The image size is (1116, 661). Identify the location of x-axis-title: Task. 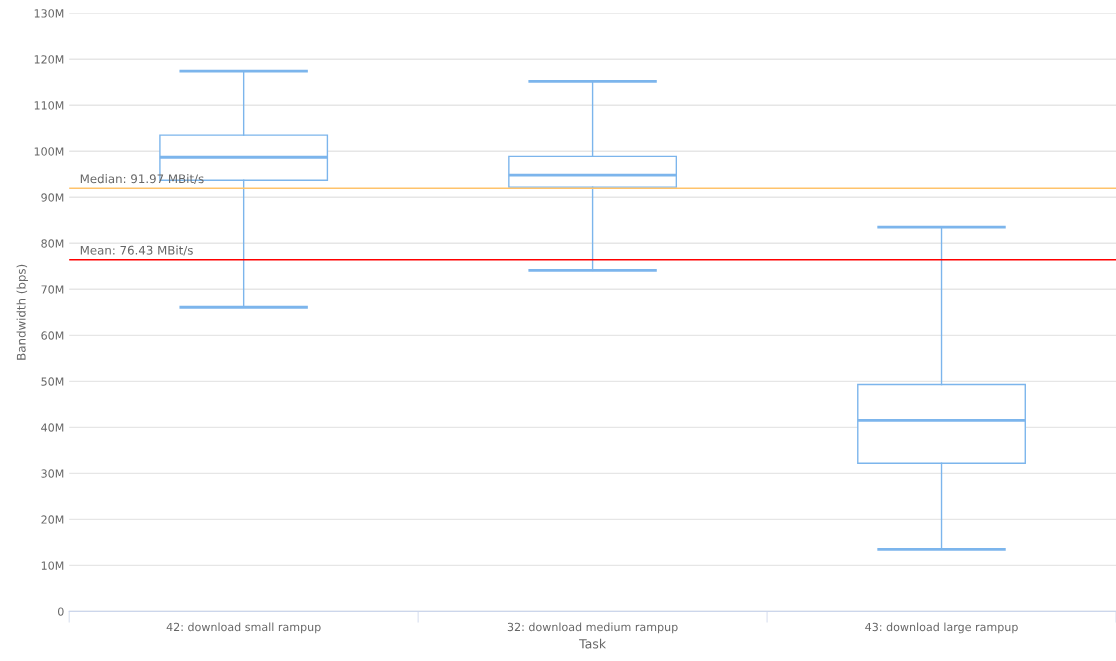
(593, 643).